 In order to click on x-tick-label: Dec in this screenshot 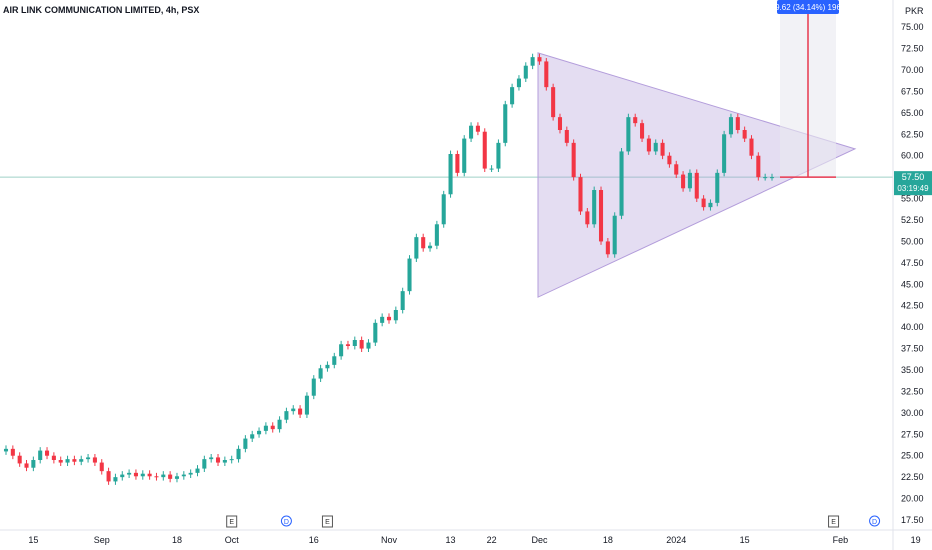, I will do `click(539, 540)`.